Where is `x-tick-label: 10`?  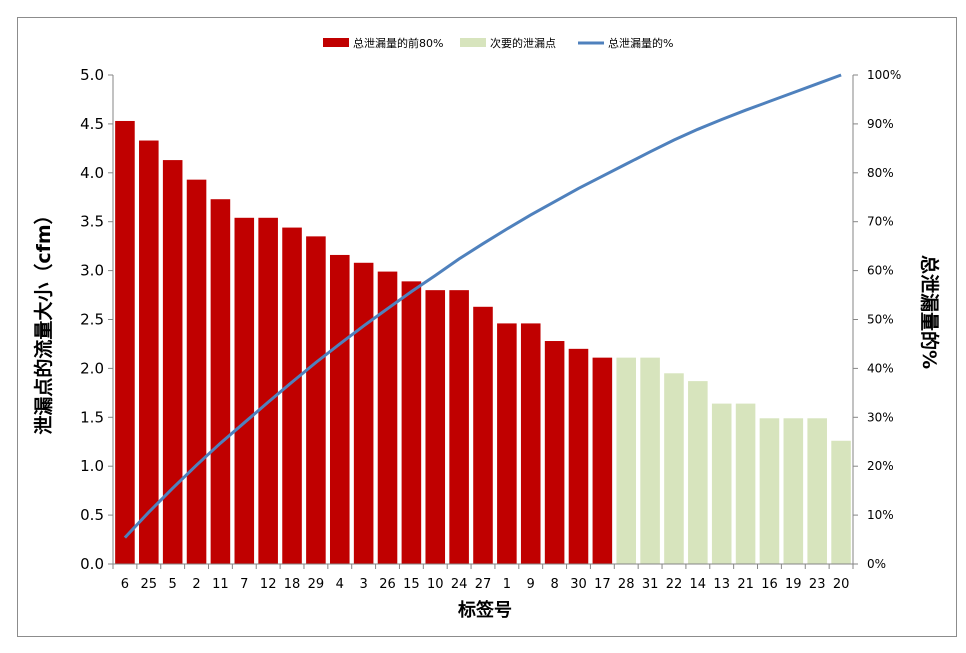
x-tick-label: 10 is located at coordinates (435, 584).